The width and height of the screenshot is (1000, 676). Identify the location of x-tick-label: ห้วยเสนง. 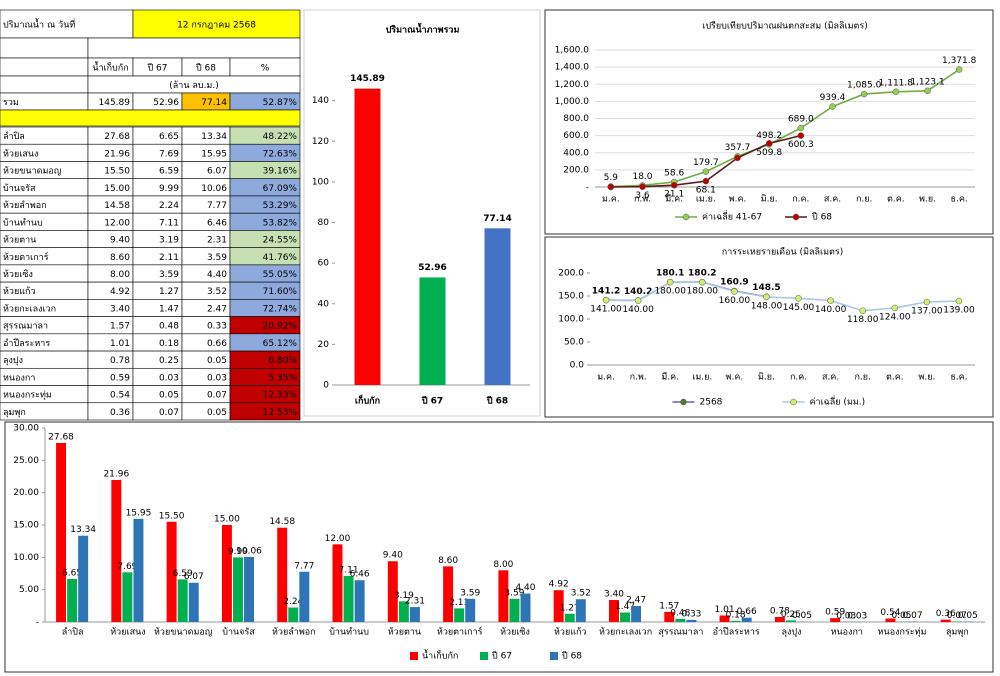
(127, 632).